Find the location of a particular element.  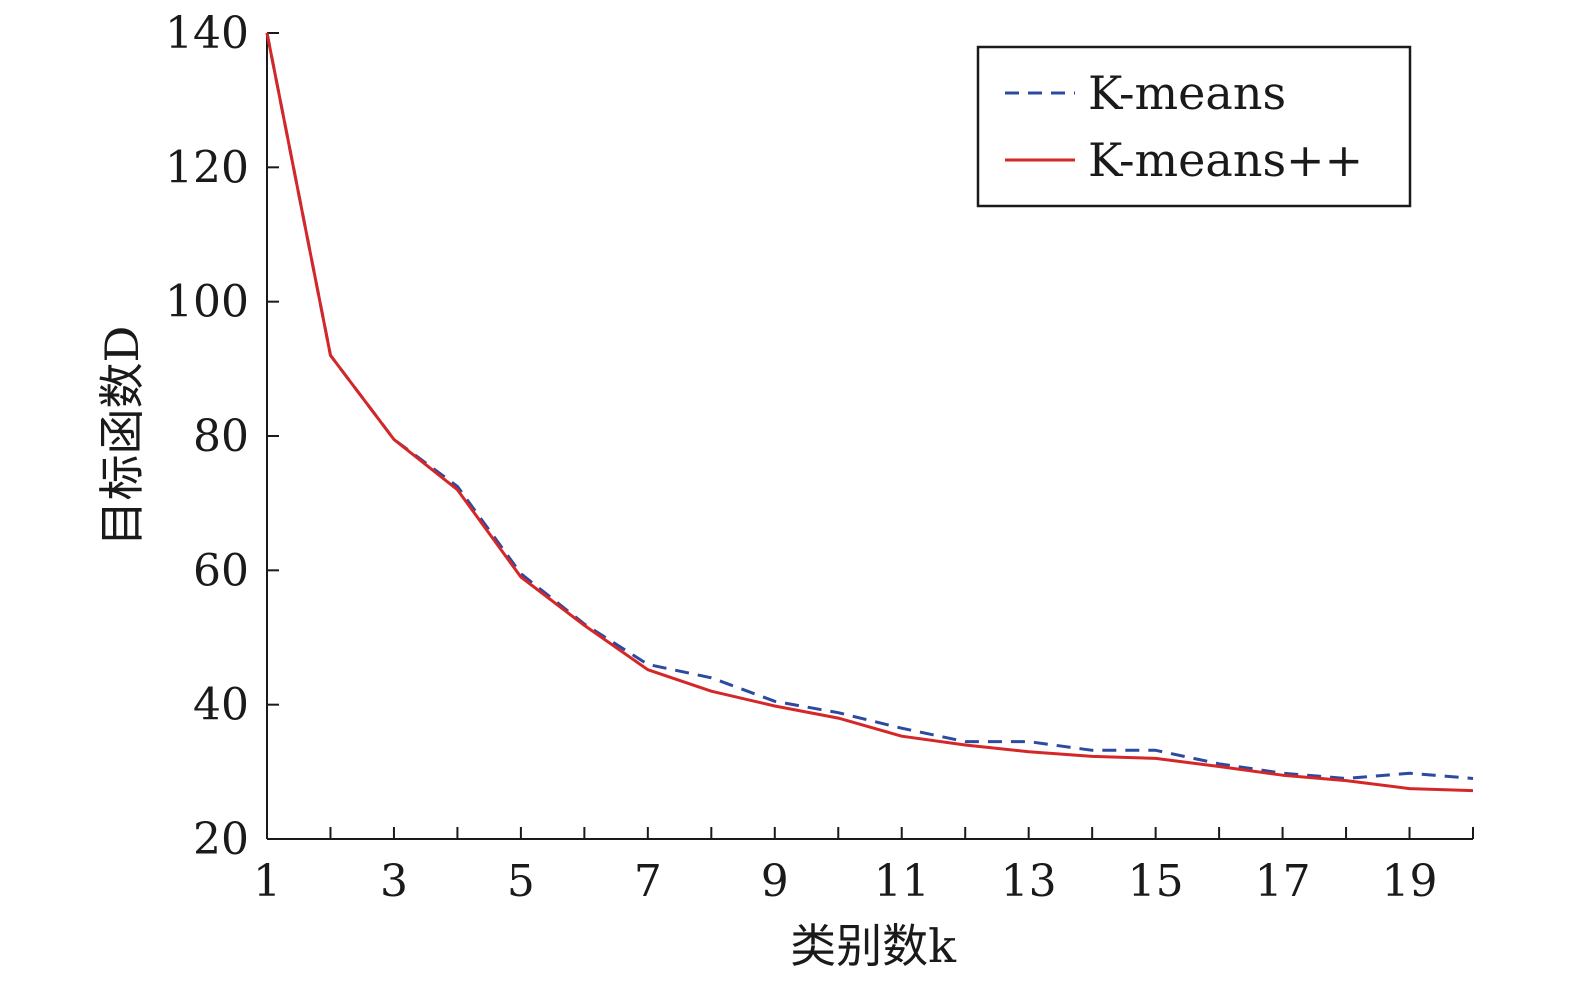

legend-box is located at coordinates (1194, 126).